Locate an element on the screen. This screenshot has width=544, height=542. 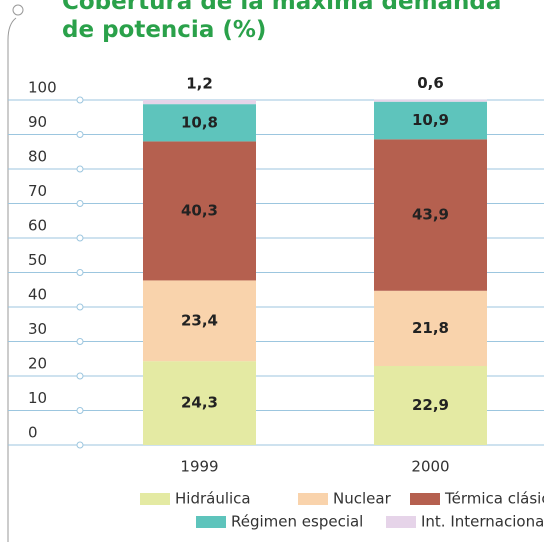
x-tick-label: 2000 is located at coordinates (430, 467).